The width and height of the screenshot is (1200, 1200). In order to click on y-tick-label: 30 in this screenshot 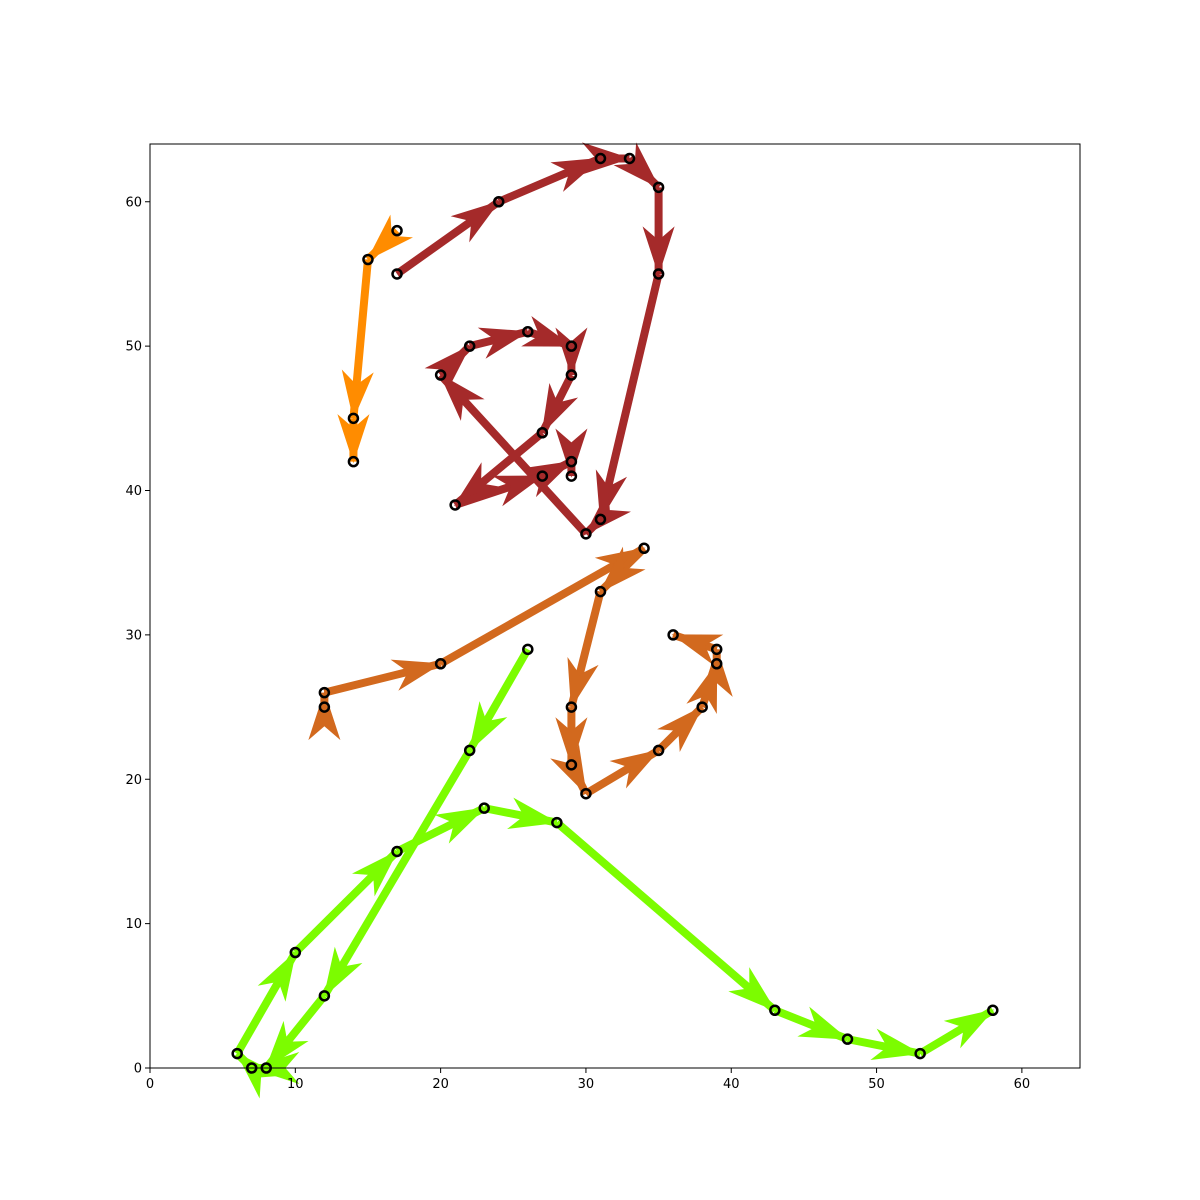, I will do `click(133, 635)`.